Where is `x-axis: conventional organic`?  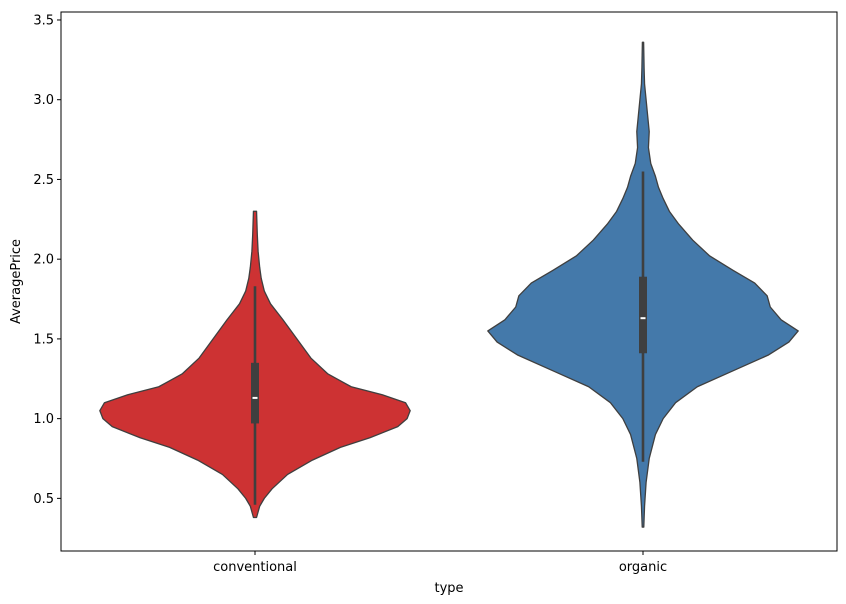 x-axis: conventional organic is located at coordinates (440, 563).